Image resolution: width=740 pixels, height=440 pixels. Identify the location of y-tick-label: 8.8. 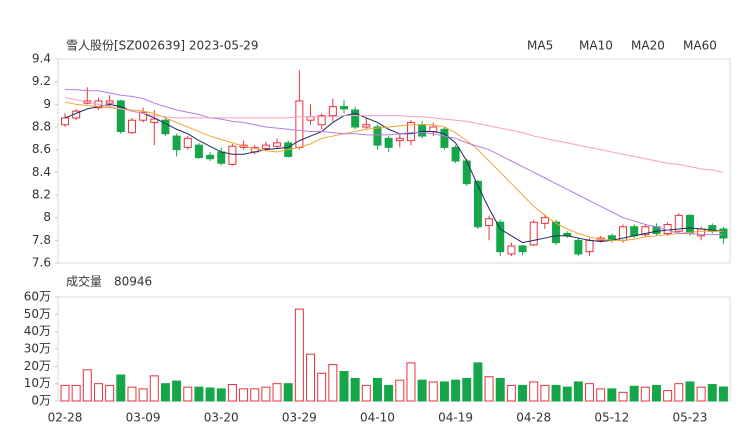
(41, 127).